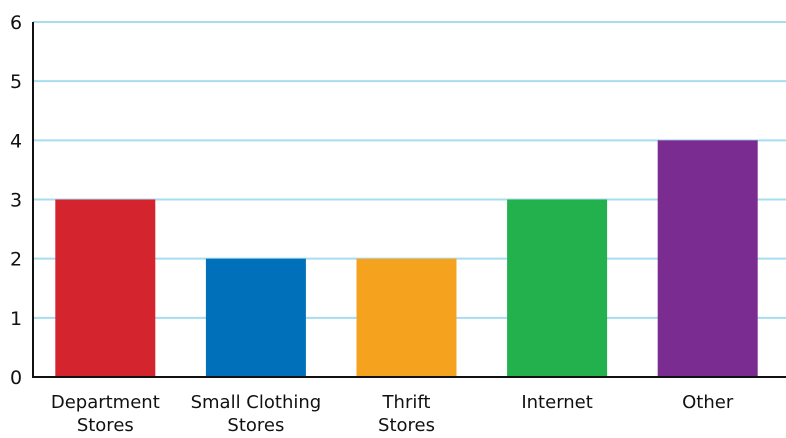 This screenshot has width=786, height=438. I want to click on x-category-label: Department, so click(105, 402).